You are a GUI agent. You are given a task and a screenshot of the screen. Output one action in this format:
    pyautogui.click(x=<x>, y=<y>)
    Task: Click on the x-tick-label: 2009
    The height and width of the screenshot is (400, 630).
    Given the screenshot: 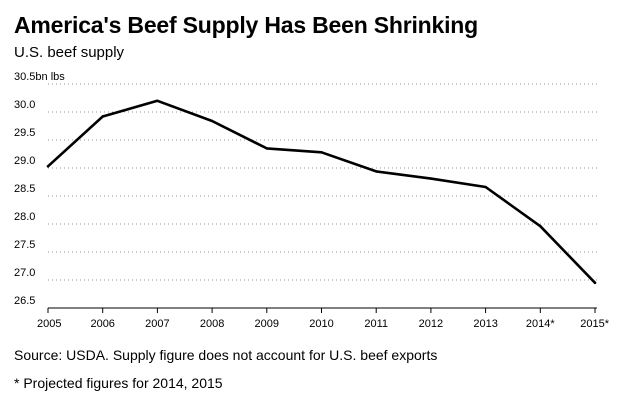 What is the action you would take?
    pyautogui.click(x=267, y=324)
    